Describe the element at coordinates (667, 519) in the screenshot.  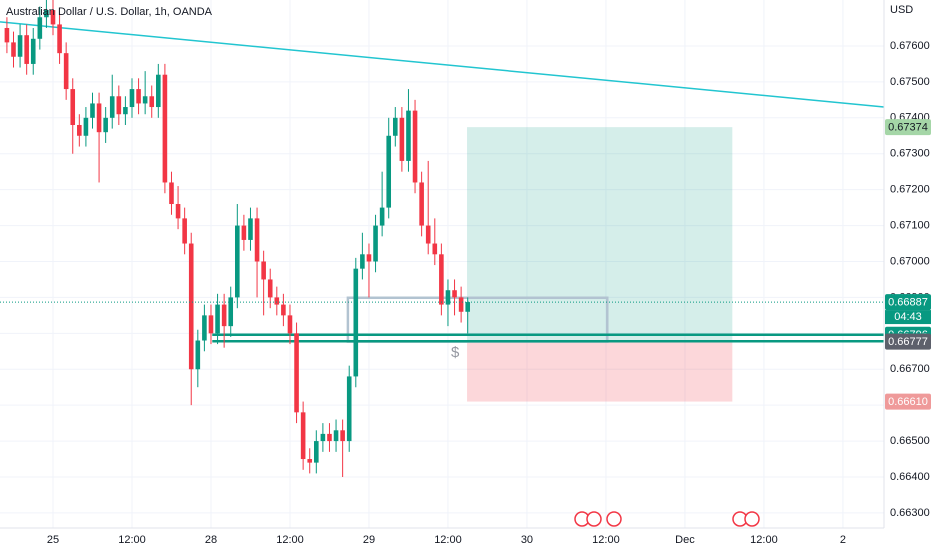
I see `event-icons` at that location.